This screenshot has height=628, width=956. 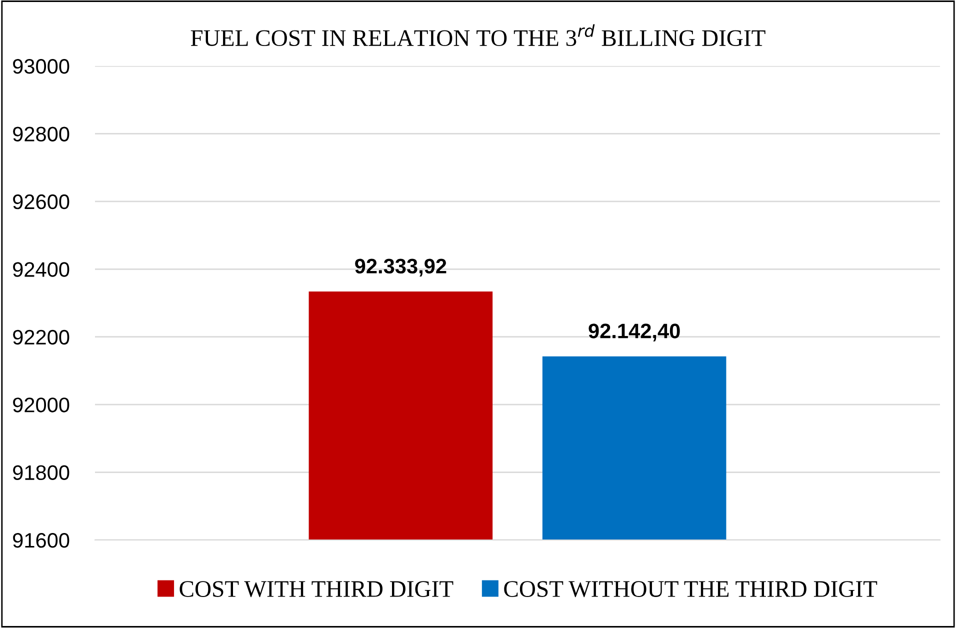 I want to click on legend-label: COST WITH THIRD DIGIT, so click(x=317, y=589).